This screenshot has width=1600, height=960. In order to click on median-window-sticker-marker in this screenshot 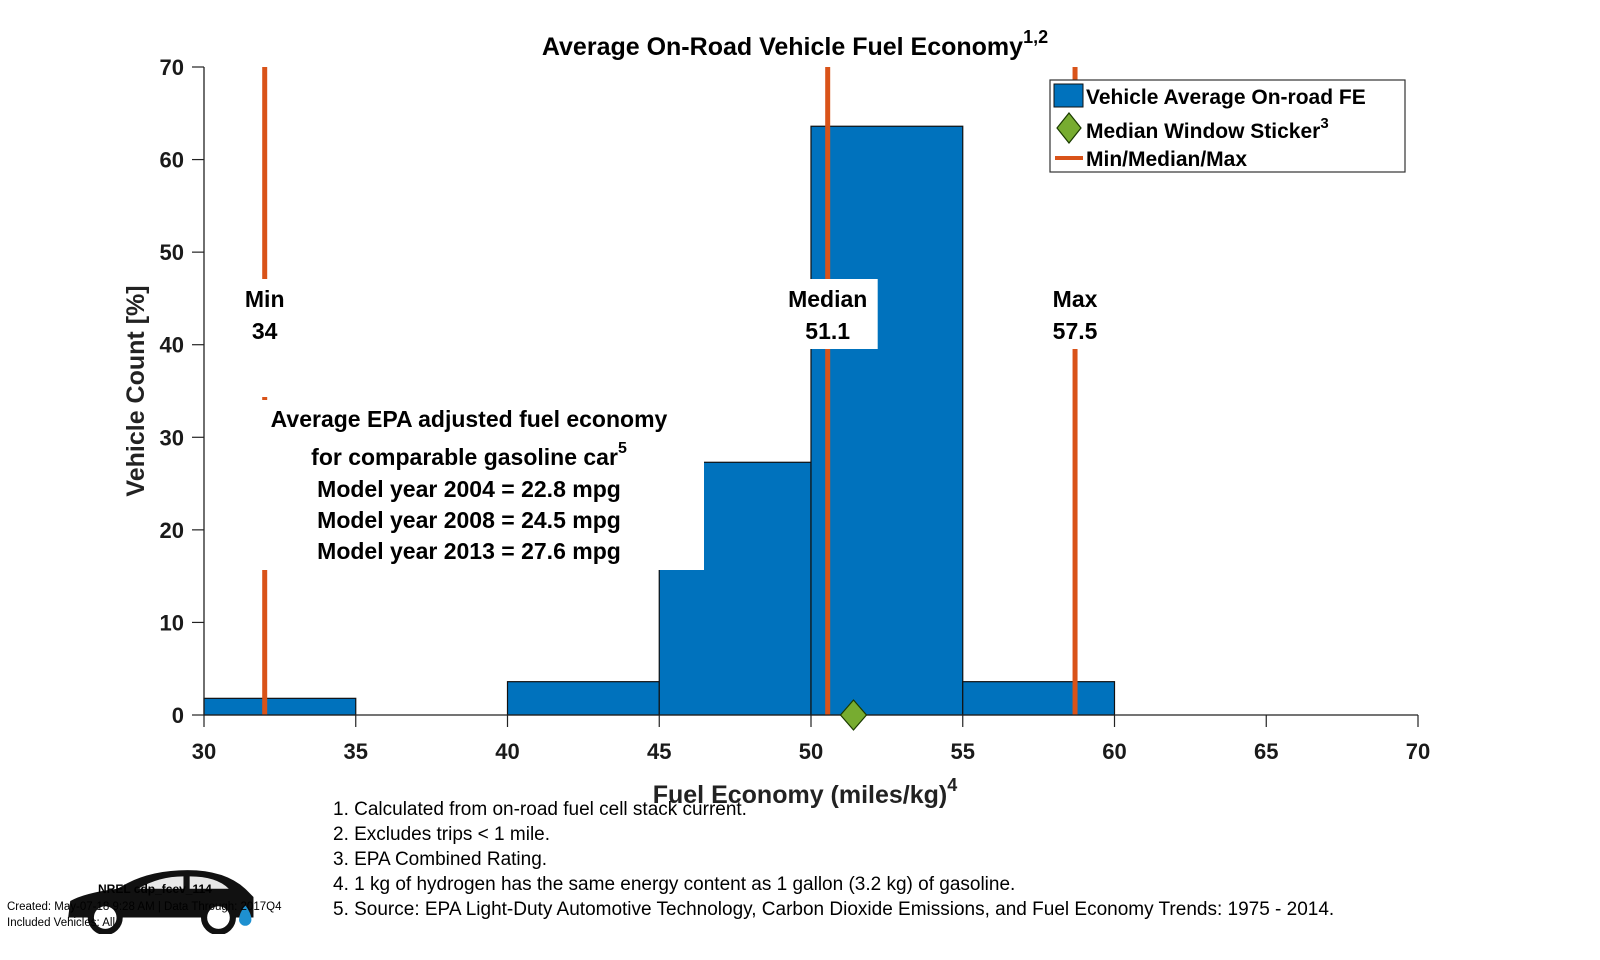, I will do `click(853, 715)`.